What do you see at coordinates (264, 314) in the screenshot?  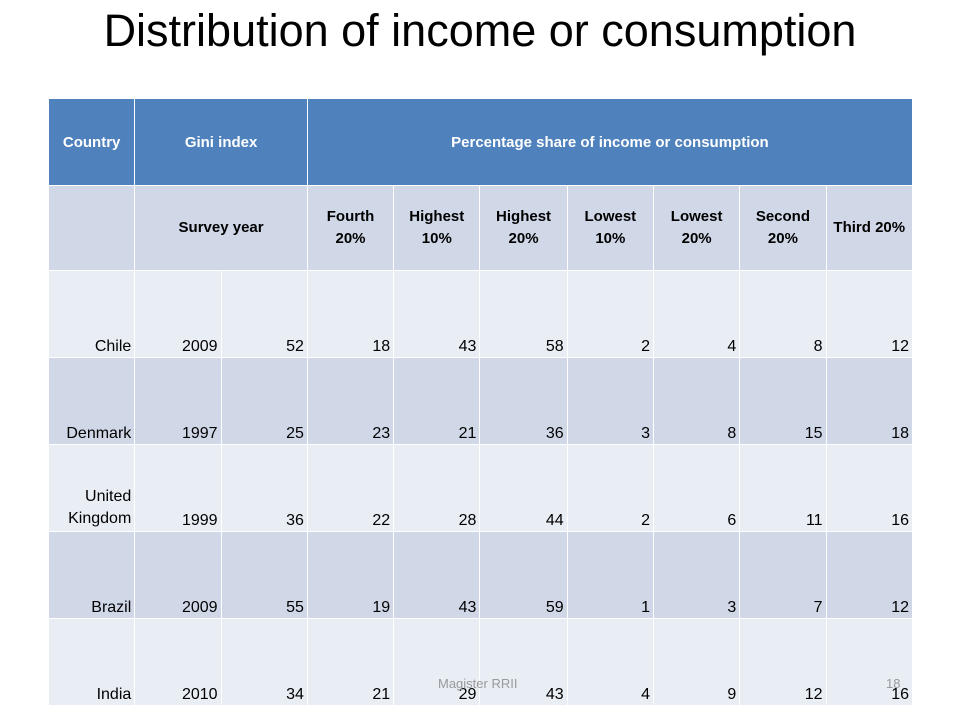 I see `cell: 52` at bounding box center [264, 314].